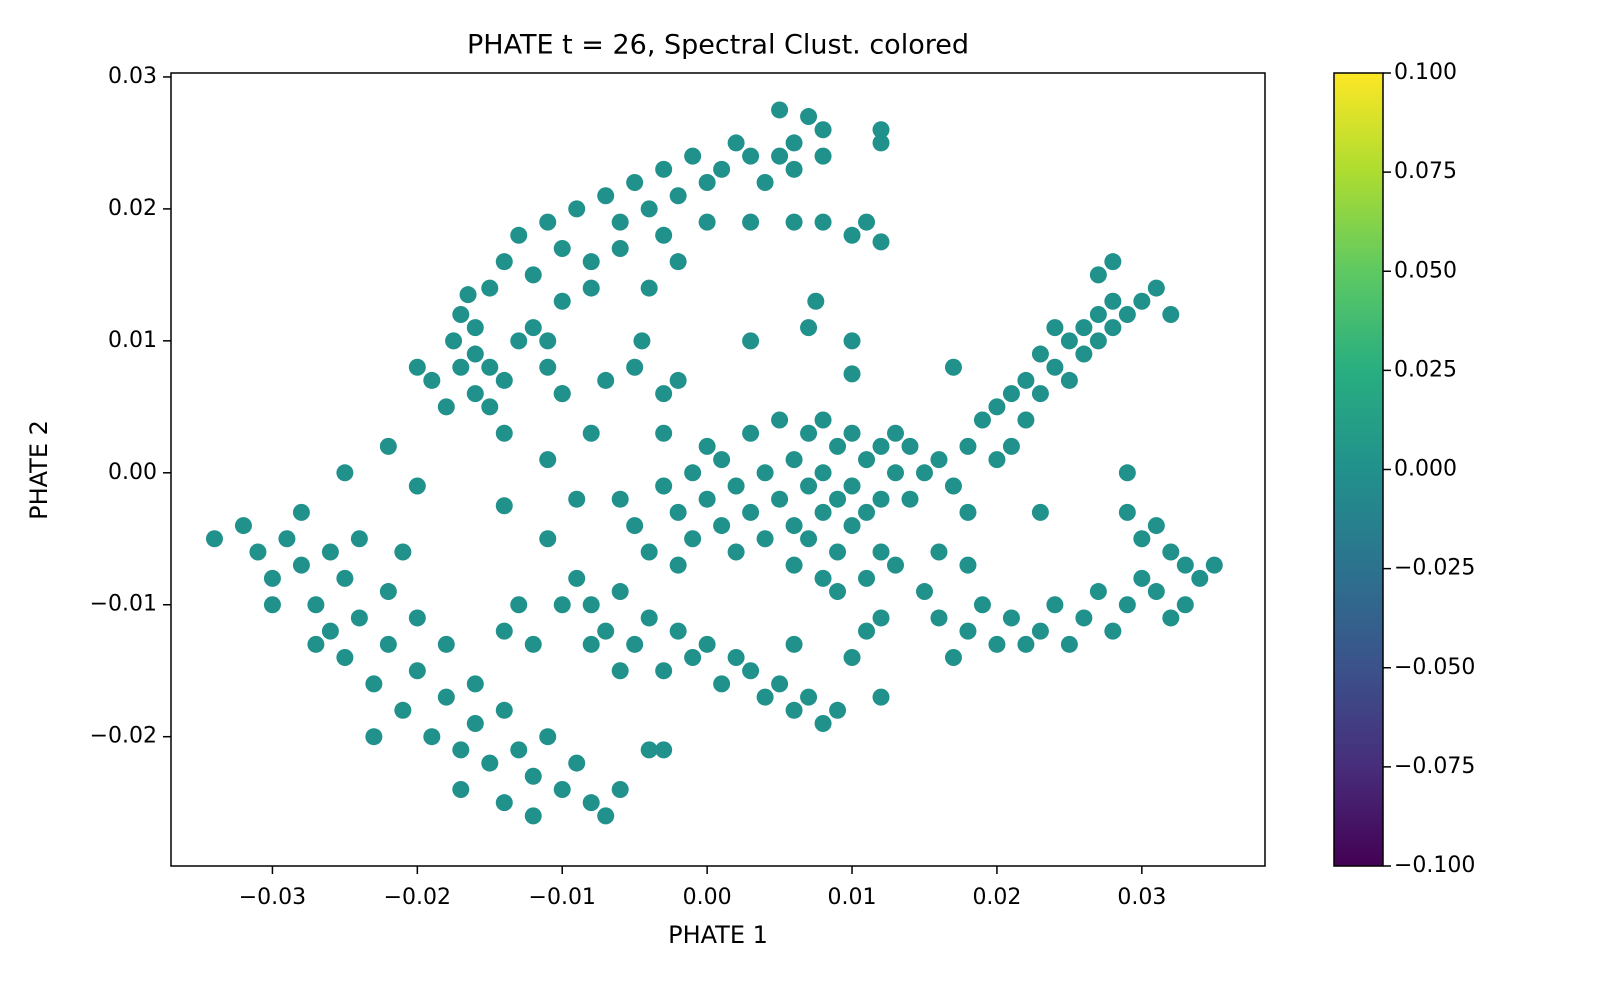 The height and width of the screenshot is (1000, 1600). What do you see at coordinates (996, 897) in the screenshot?
I see `x-tick-label: 0.02` at bounding box center [996, 897].